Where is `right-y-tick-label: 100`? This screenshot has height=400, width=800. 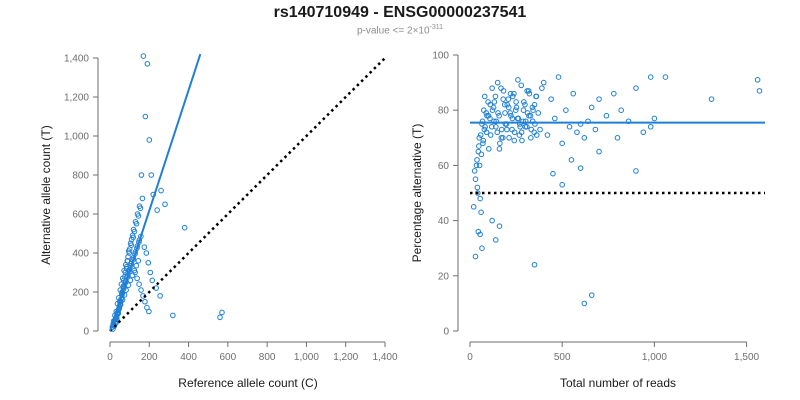 right-y-tick-label: 100 is located at coordinates (440, 56).